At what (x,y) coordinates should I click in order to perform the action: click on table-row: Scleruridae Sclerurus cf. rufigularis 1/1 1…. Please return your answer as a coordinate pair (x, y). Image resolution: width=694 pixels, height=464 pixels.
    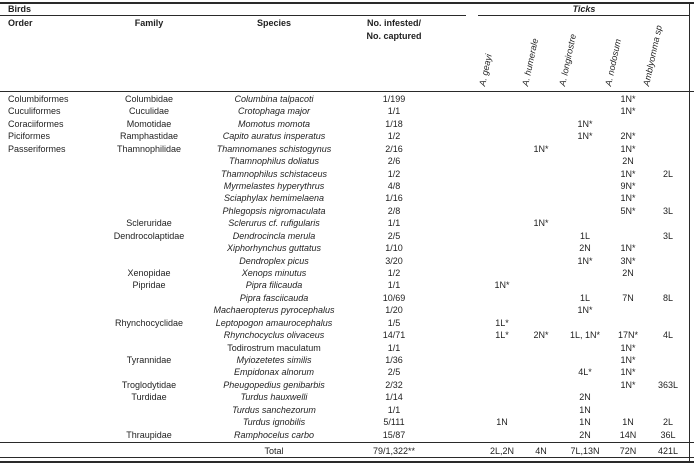
    Looking at the image, I should click on (347, 223).